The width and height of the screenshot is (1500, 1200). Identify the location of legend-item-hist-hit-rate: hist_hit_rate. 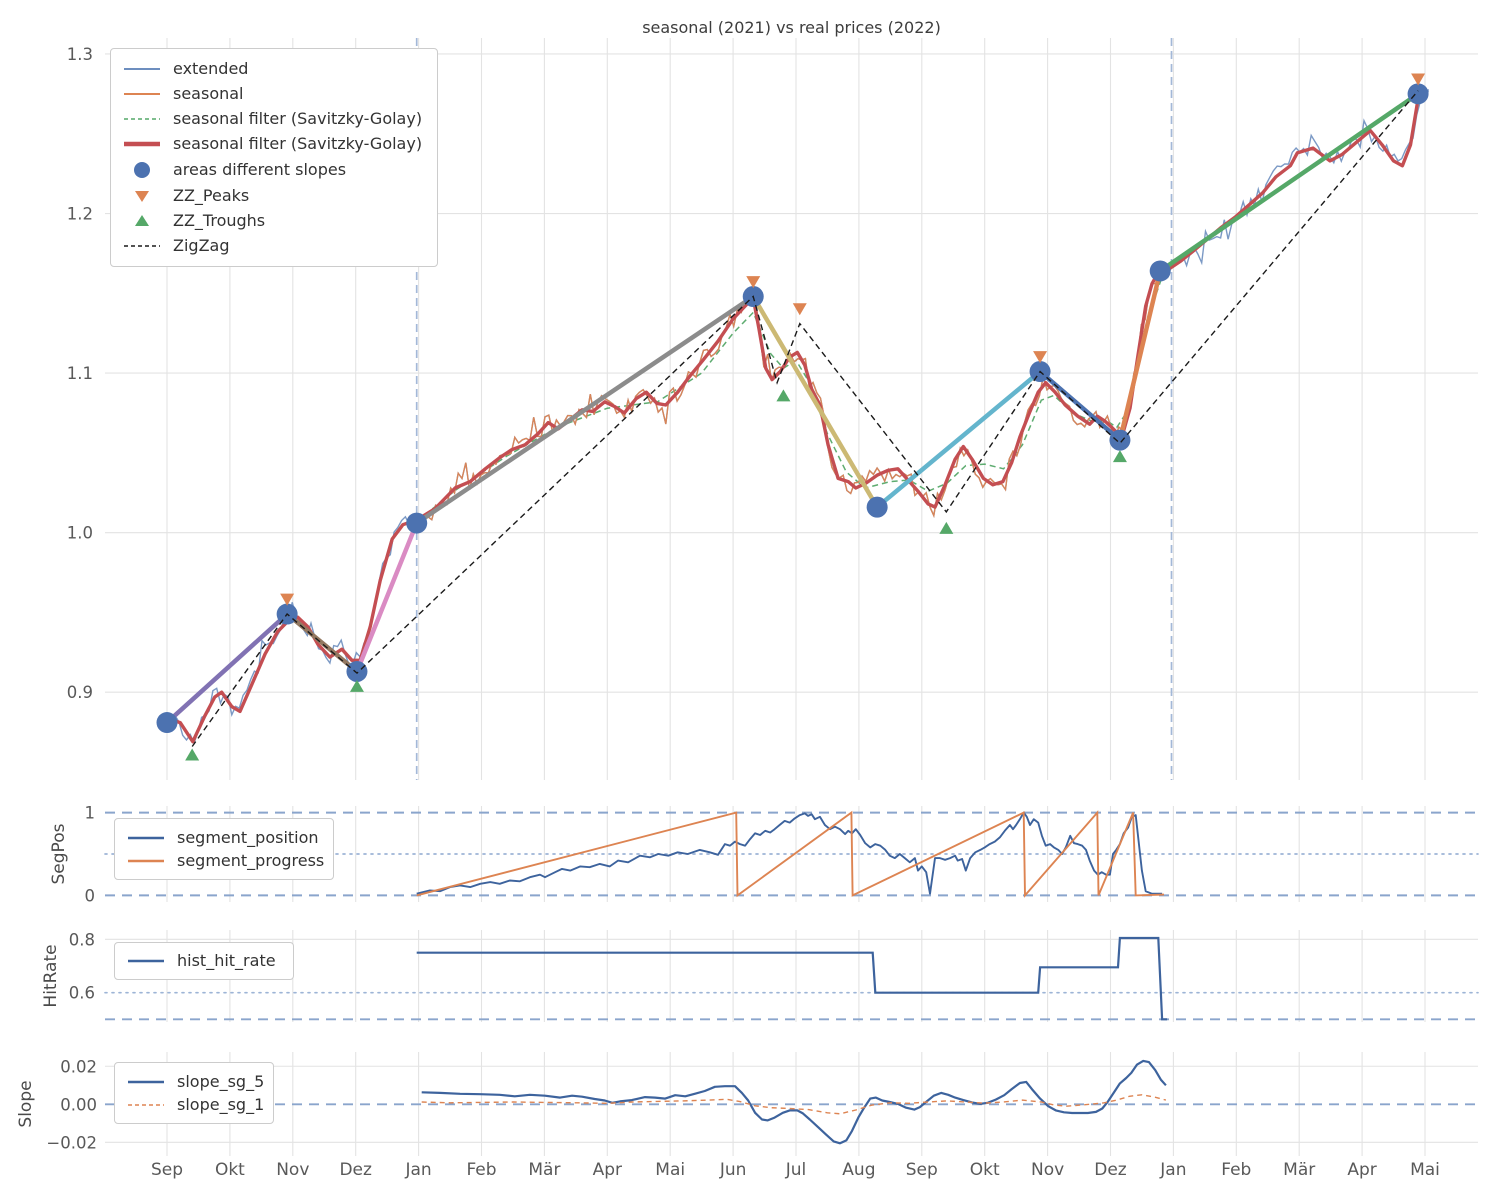
(204, 961).